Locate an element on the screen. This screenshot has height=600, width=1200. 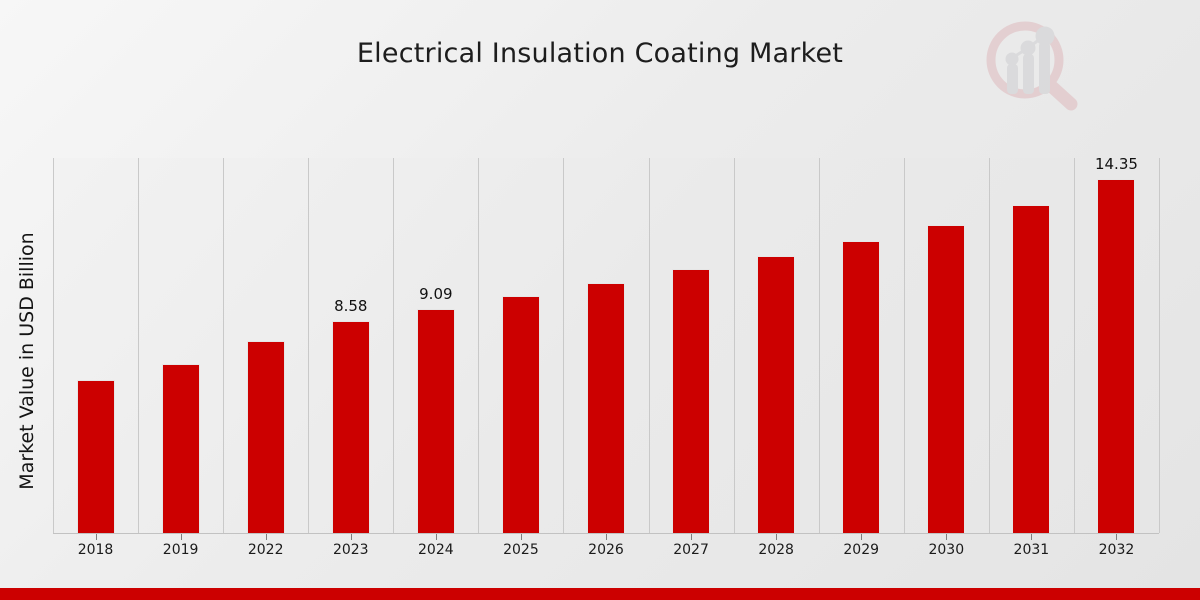
x-tick-mark-2018 is located at coordinates (96, 537).